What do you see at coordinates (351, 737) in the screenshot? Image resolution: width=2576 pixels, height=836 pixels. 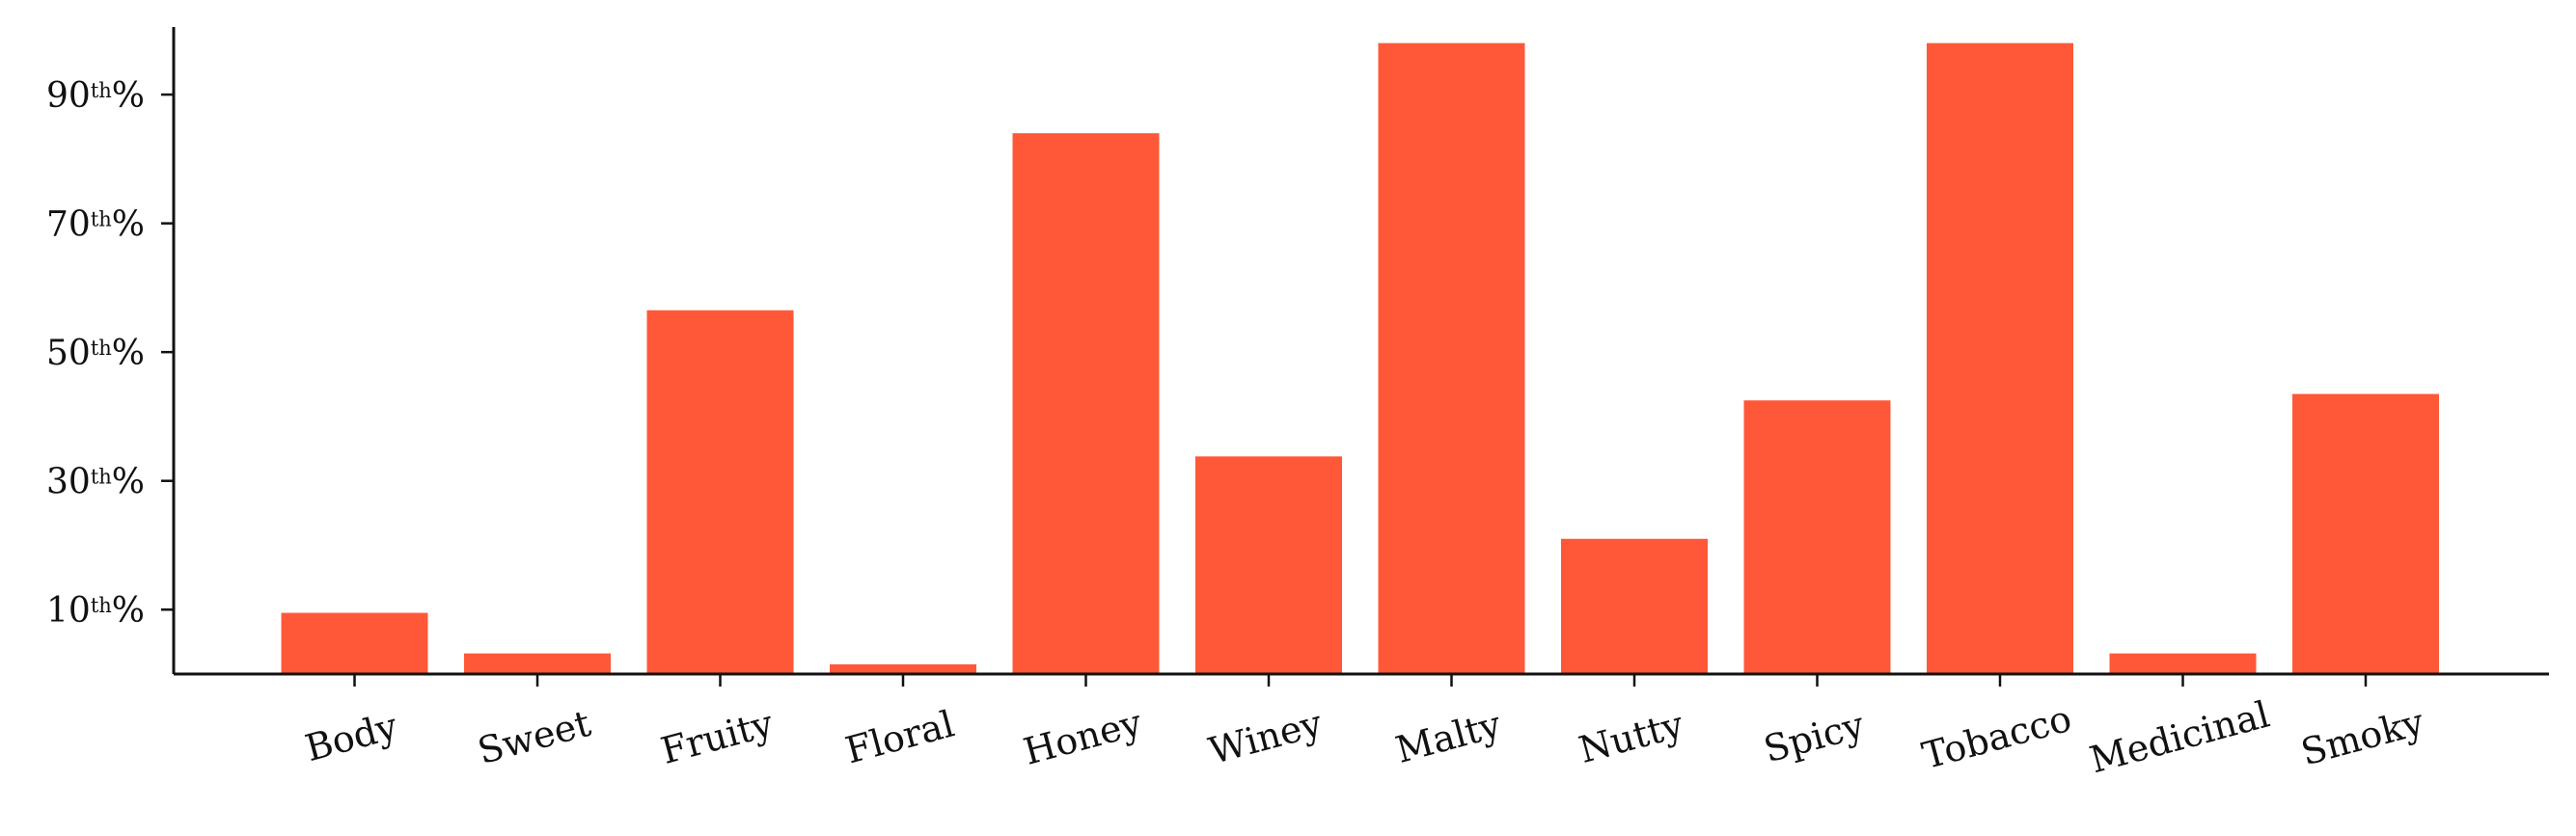 I see `x-tick-label: Body` at bounding box center [351, 737].